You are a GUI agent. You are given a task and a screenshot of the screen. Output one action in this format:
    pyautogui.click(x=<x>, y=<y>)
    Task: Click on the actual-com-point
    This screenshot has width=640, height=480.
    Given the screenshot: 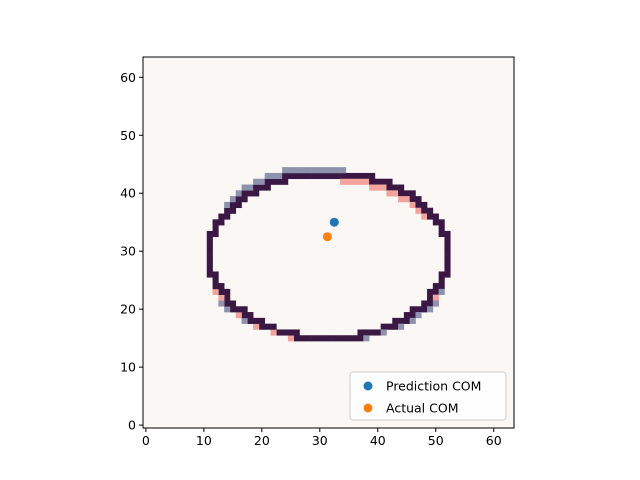 What is the action you would take?
    pyautogui.click(x=327, y=237)
    